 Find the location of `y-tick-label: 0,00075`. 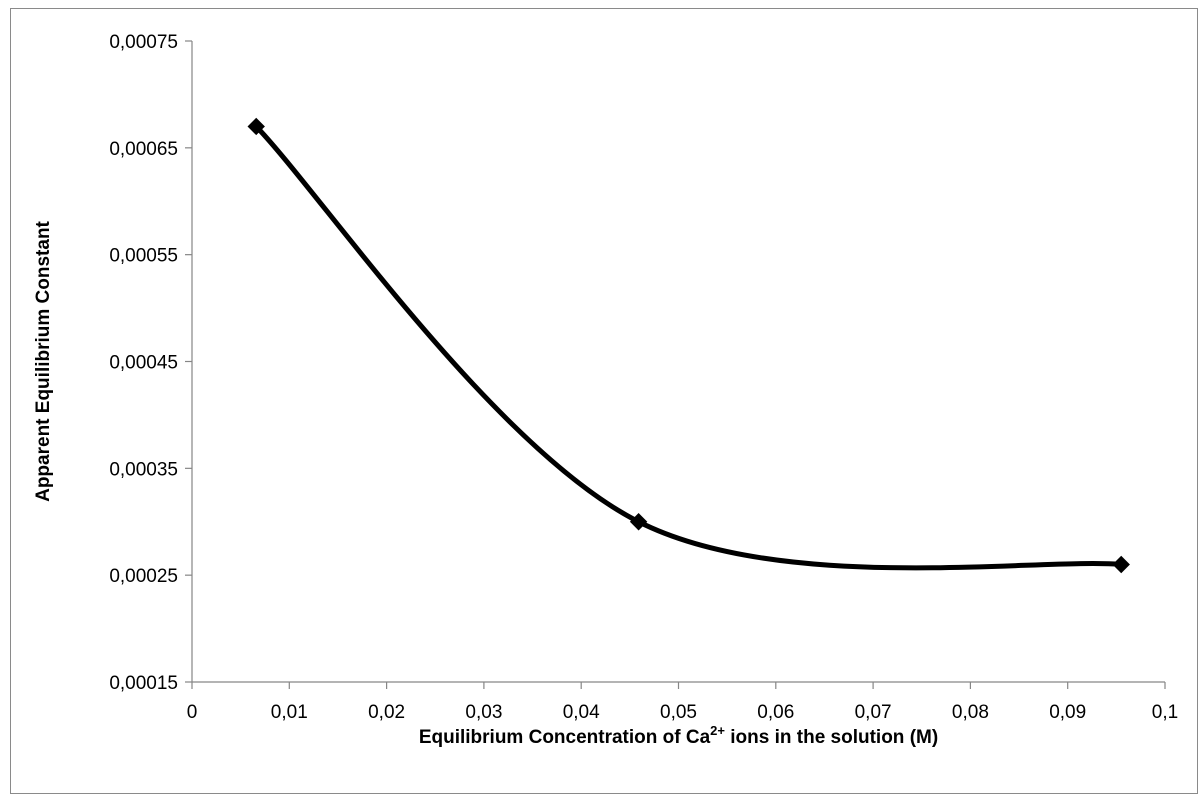

y-tick-label: 0,00075 is located at coordinates (143, 42).